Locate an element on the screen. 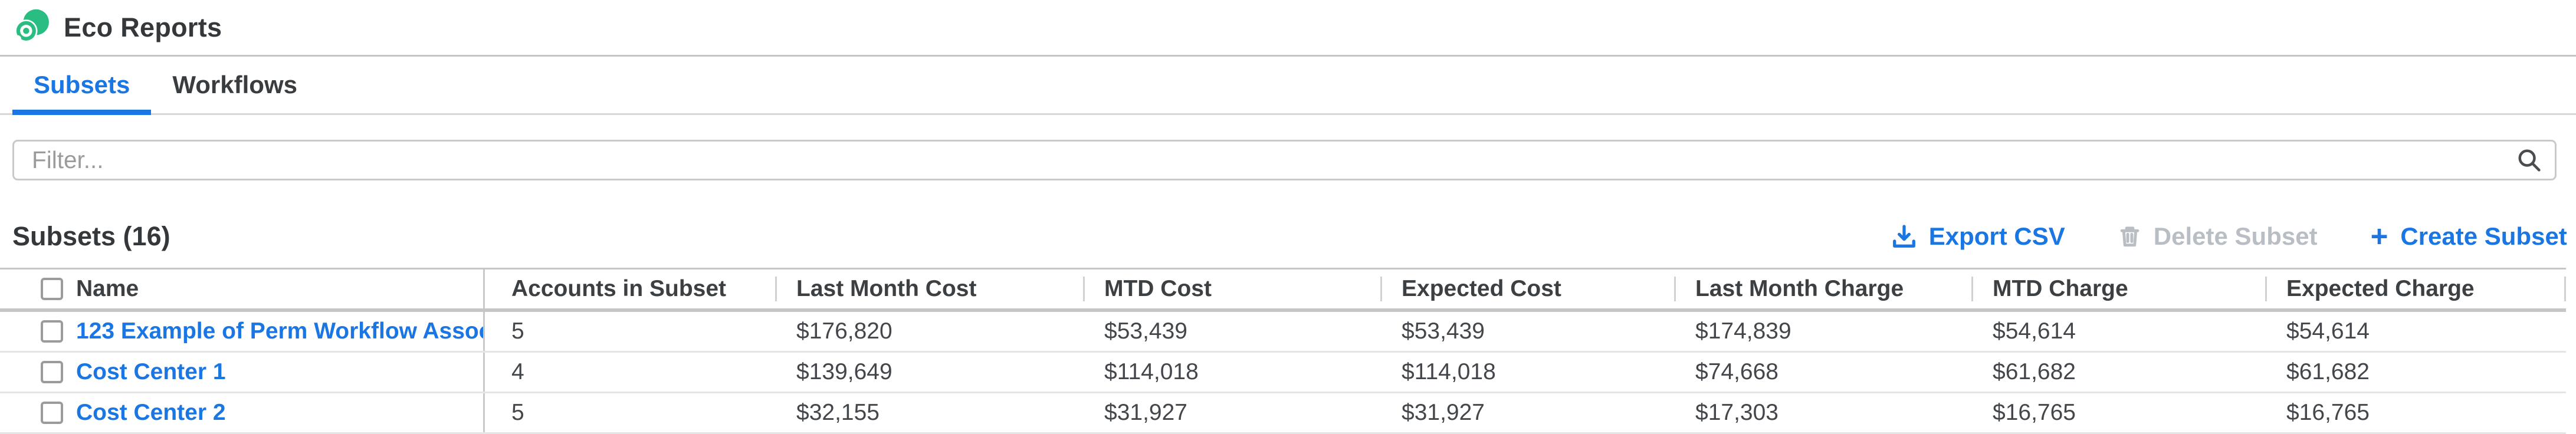 This screenshot has width=2576, height=434. trash-icon is located at coordinates (2129, 236).